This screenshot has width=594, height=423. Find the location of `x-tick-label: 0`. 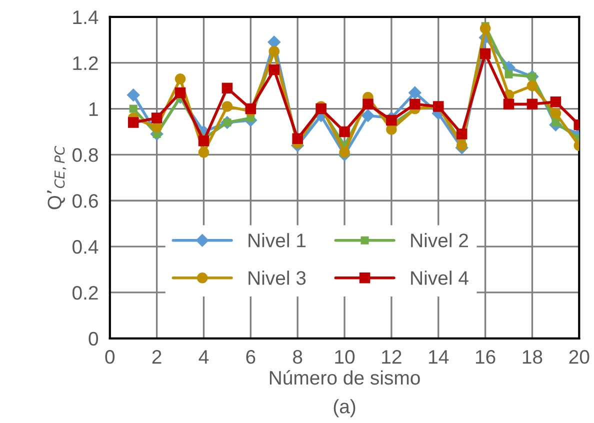

x-tick-label: 0 is located at coordinates (110, 357).